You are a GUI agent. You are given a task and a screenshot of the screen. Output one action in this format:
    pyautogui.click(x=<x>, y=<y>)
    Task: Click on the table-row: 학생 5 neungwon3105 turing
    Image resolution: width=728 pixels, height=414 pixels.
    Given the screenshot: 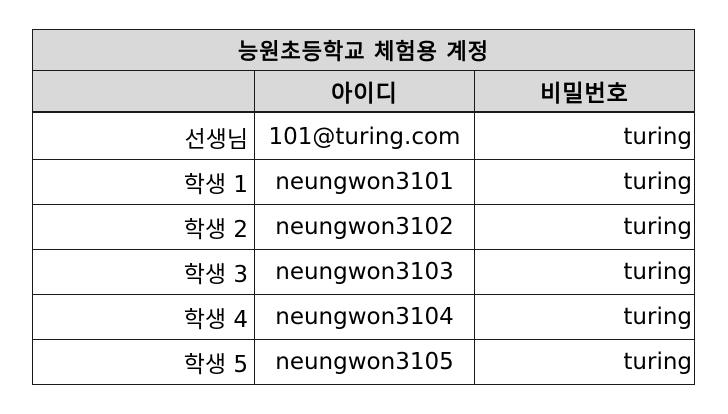 What is the action you would take?
    pyautogui.click(x=364, y=362)
    